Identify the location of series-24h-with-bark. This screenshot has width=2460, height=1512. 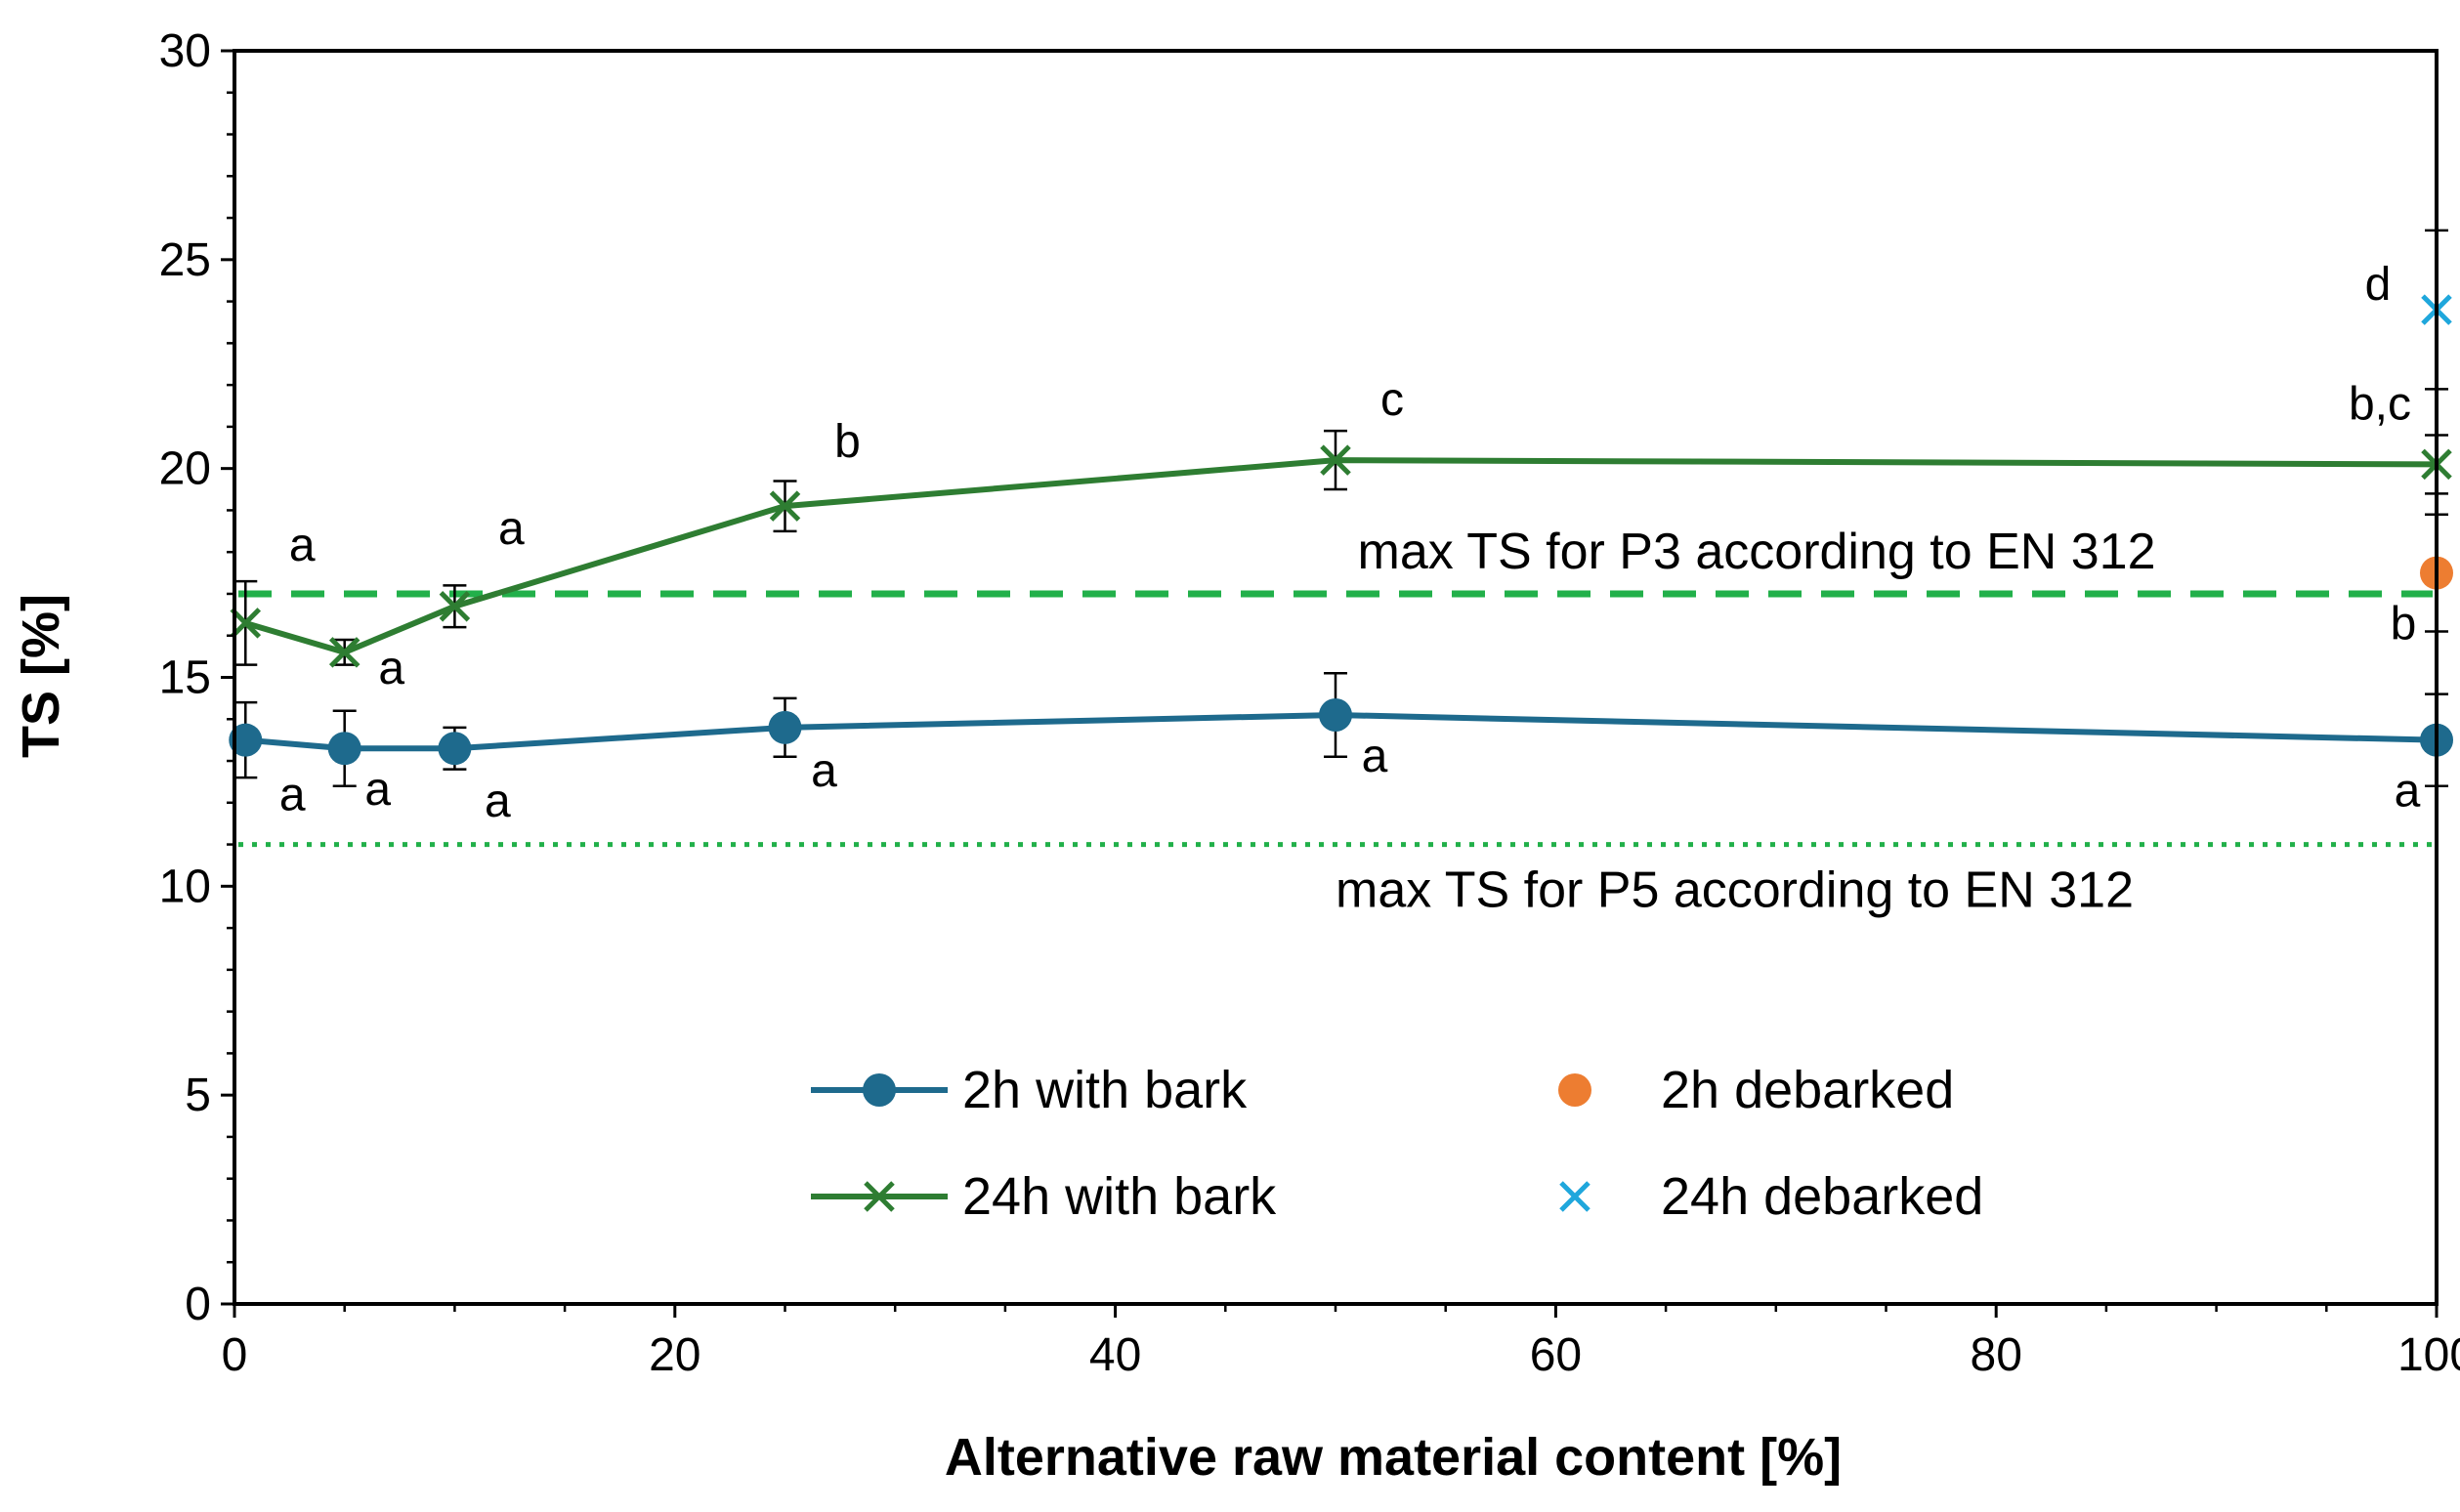
(1341, 548).